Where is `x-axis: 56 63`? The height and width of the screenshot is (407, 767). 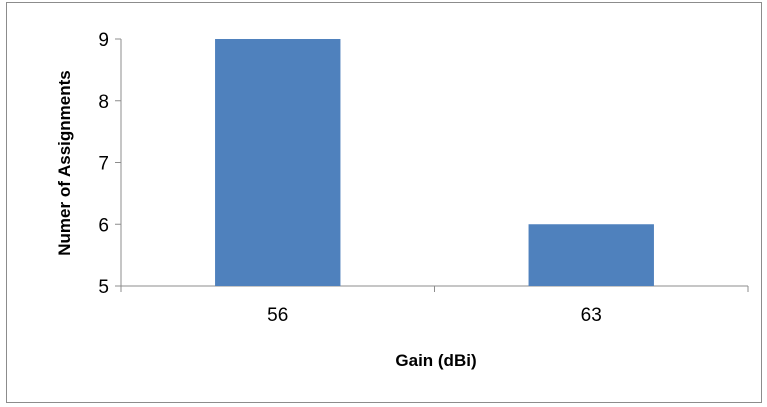
x-axis: 56 63 is located at coordinates (434, 306).